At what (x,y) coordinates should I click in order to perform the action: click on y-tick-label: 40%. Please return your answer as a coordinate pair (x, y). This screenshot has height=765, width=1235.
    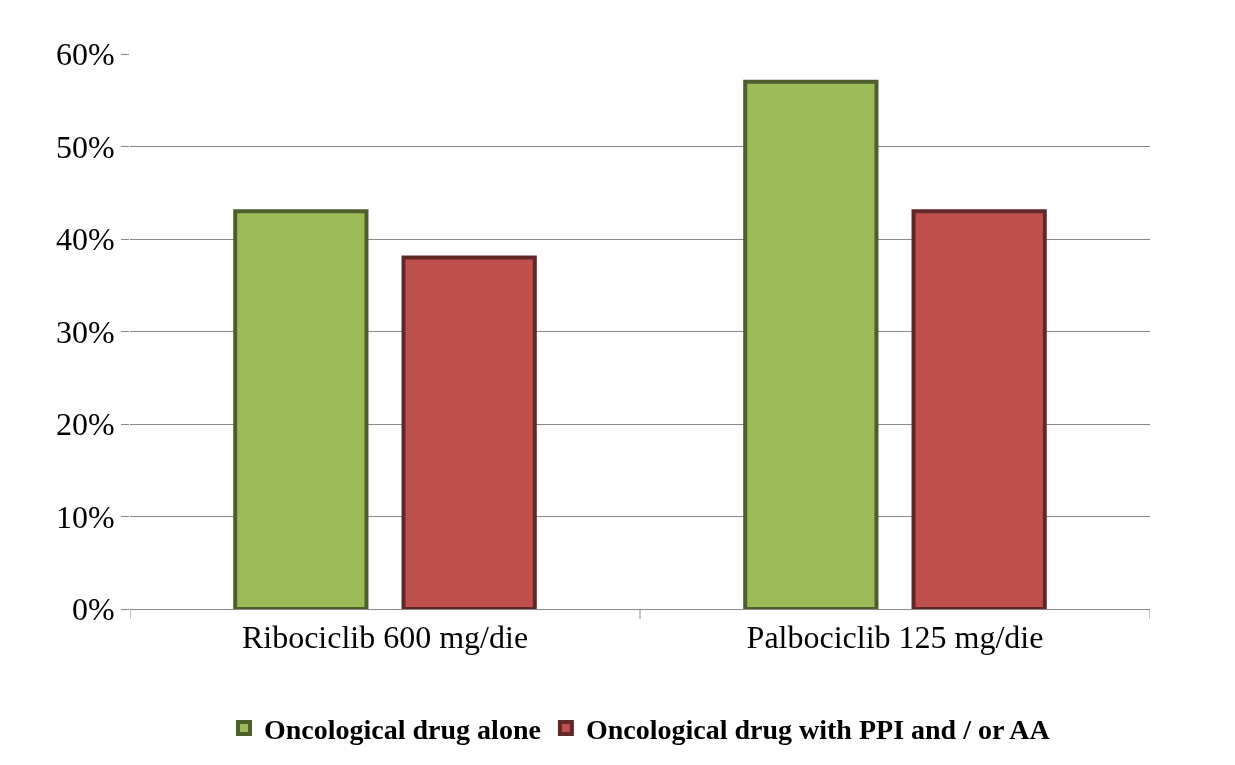
    Looking at the image, I should click on (85, 239).